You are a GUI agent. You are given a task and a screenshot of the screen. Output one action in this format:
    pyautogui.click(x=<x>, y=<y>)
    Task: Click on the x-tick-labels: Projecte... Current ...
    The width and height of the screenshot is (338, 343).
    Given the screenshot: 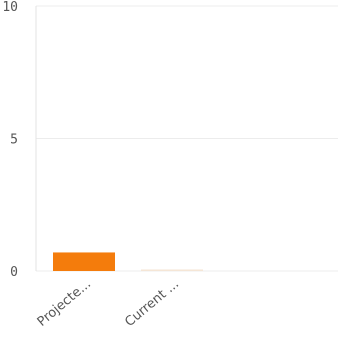 What is the action you would take?
    pyautogui.click(x=108, y=304)
    